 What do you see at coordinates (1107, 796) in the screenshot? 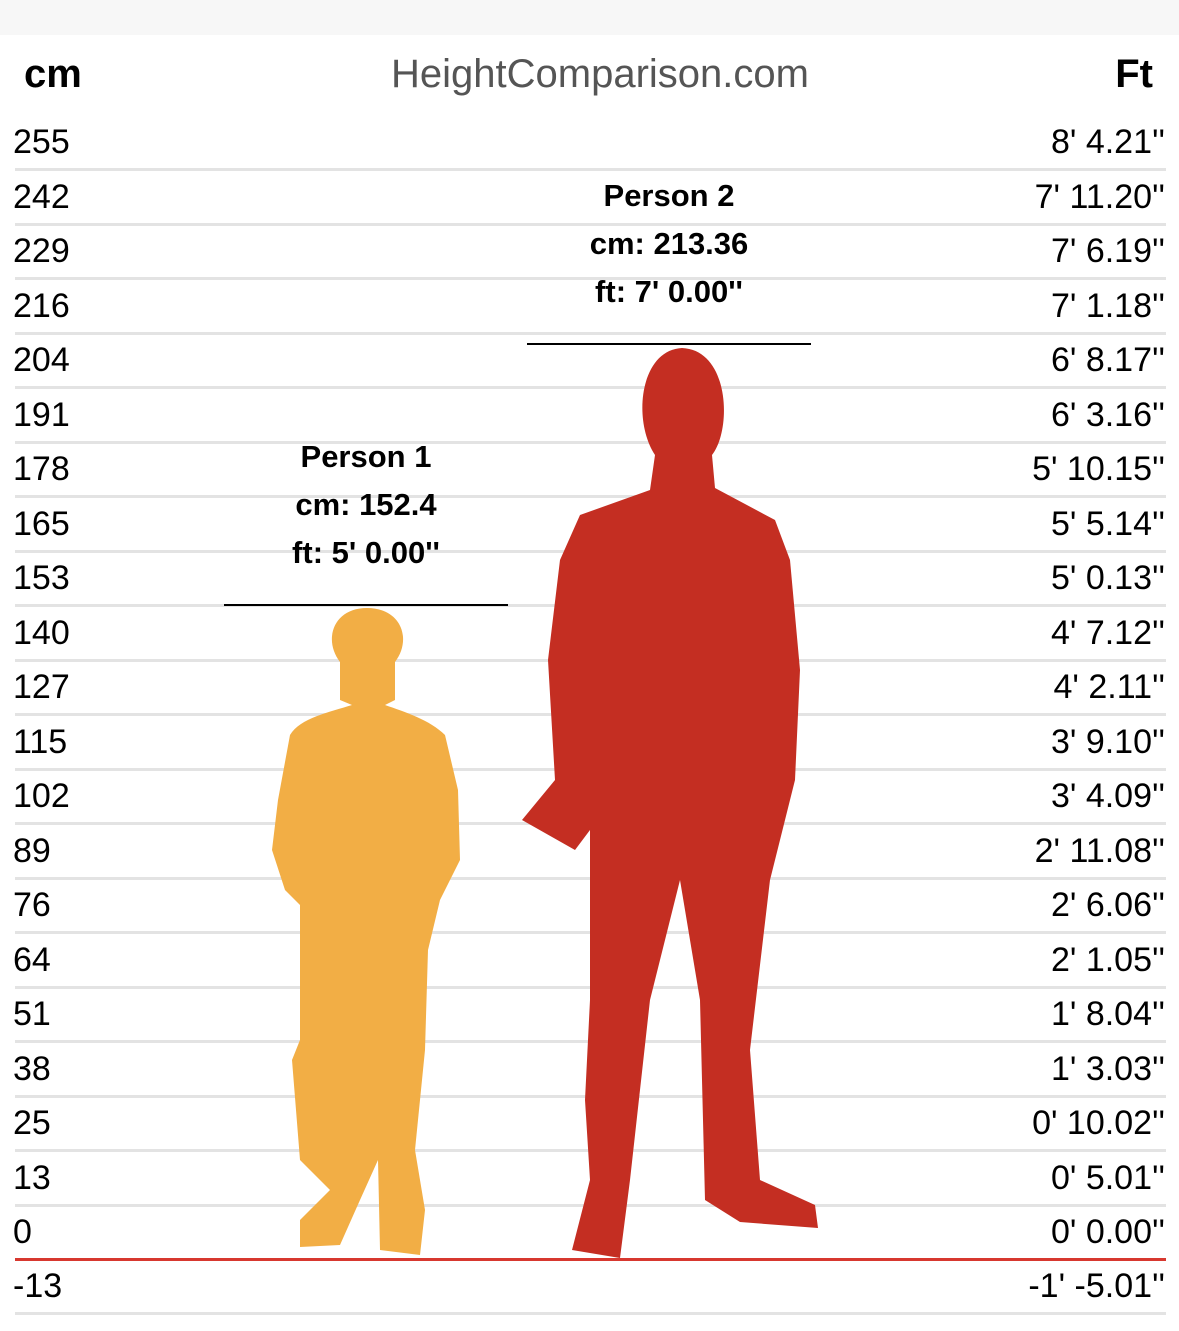
I see `ft-tick-label: 3' 4.09''` at bounding box center [1107, 796].